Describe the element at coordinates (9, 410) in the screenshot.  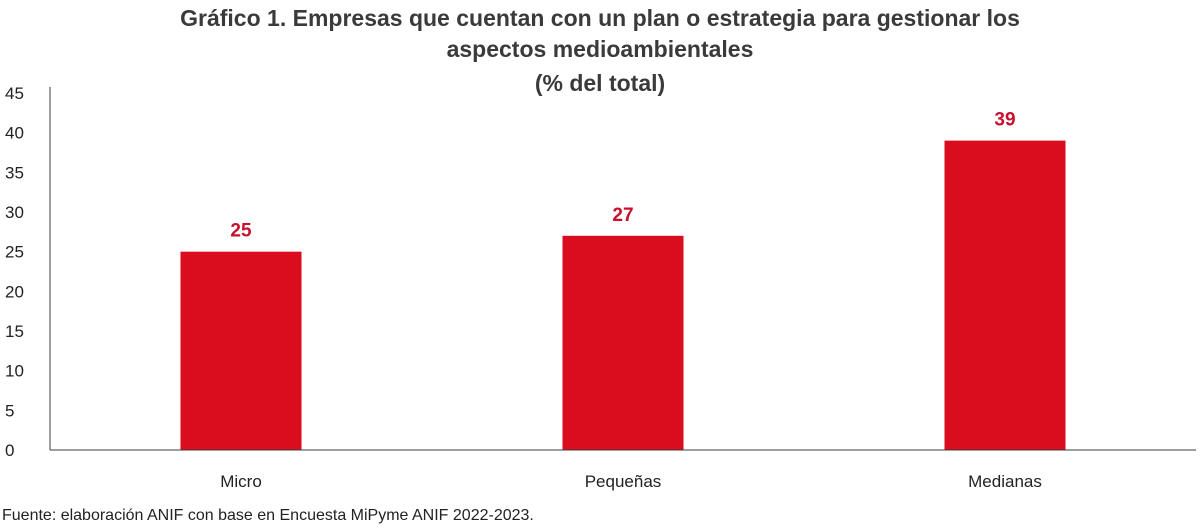
I see `y-tick-label: 5` at that location.